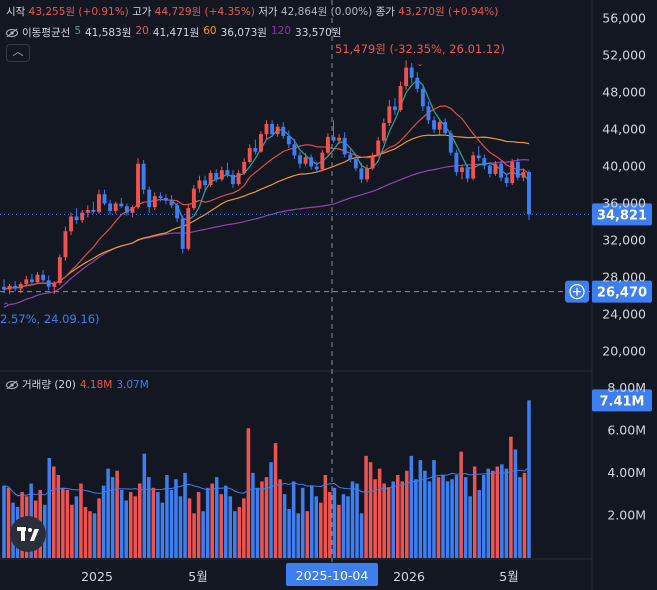 The image size is (657, 590). What do you see at coordinates (624, 92) in the screenshot?
I see `price-tick-label: 48,000` at bounding box center [624, 92].